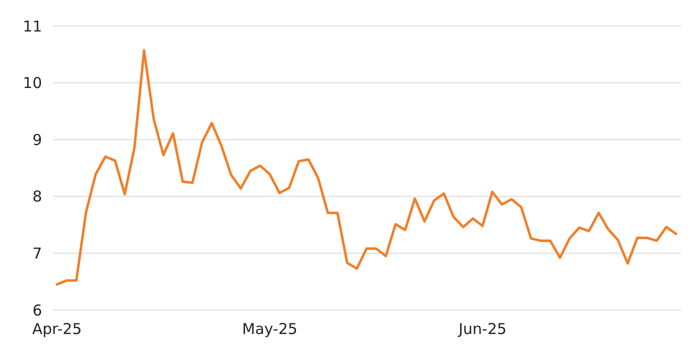  I want to click on y-tick-label: 10, so click(32, 83).